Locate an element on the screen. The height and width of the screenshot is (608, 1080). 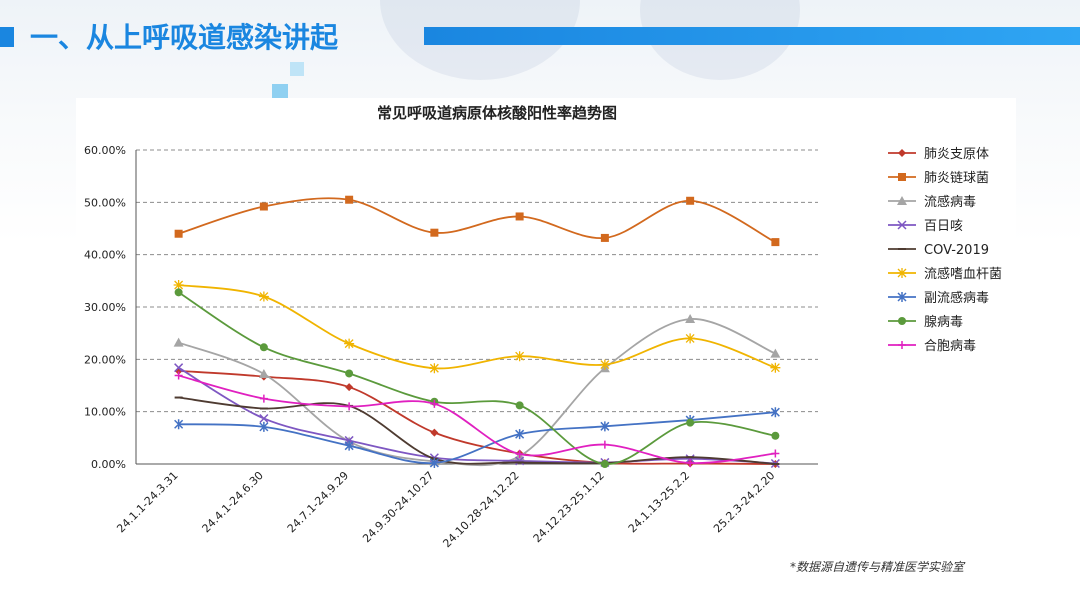
legend-item: 流感病毒 is located at coordinates (932, 202).